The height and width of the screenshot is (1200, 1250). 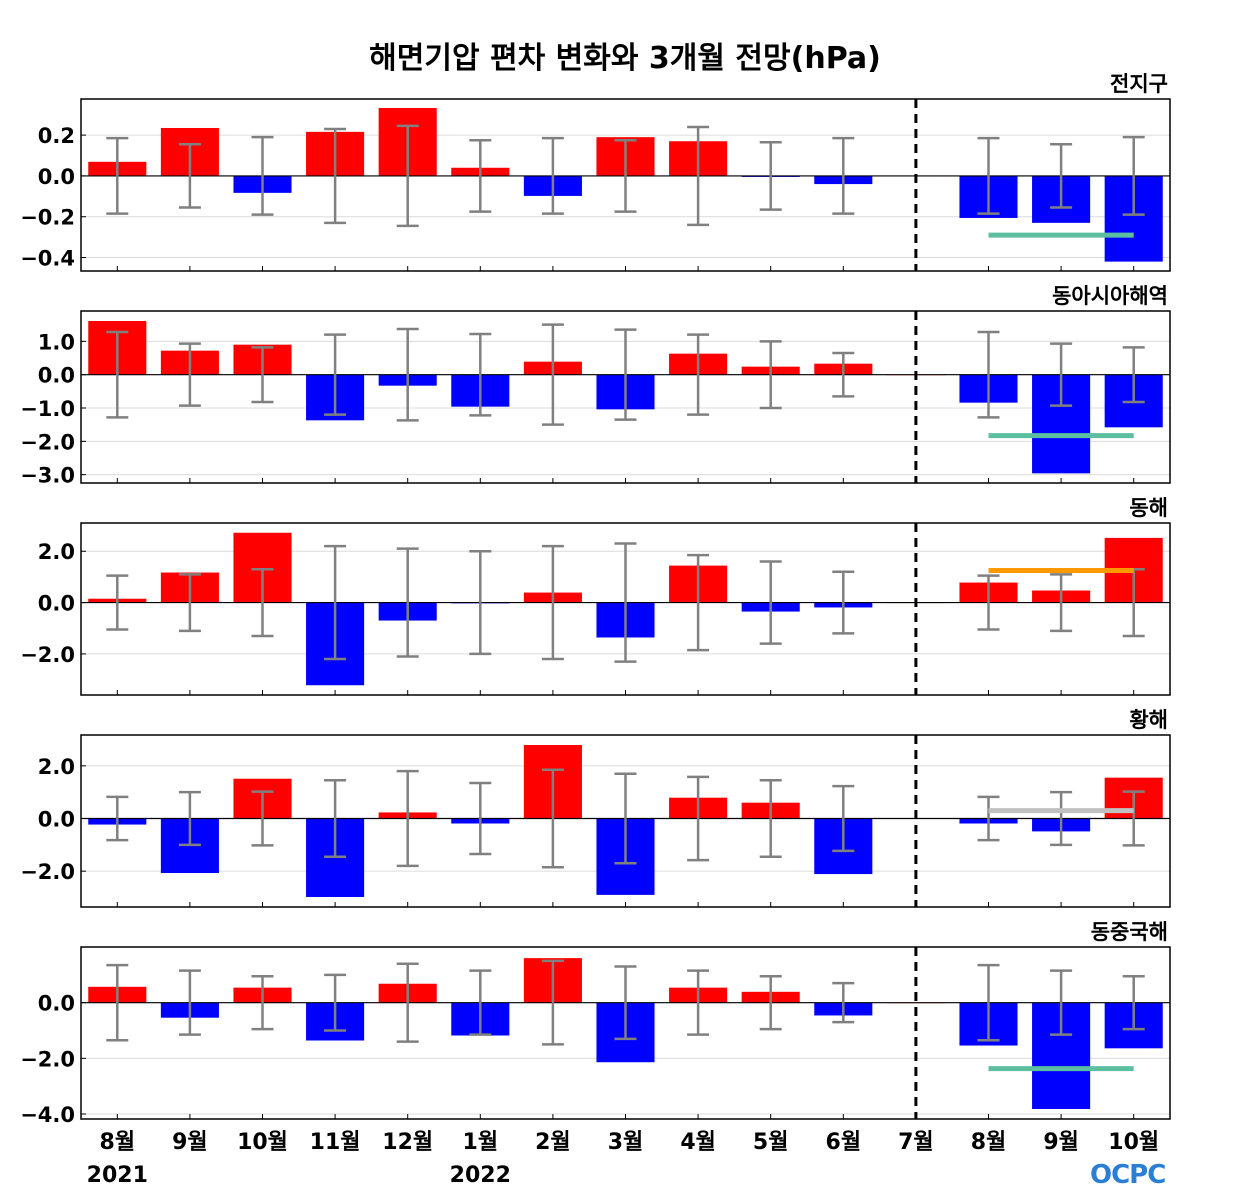 What do you see at coordinates (625, 58) in the screenshot?
I see `chart-title: 해면기압 편차 변화와 3개월 전망(hPa)` at bounding box center [625, 58].